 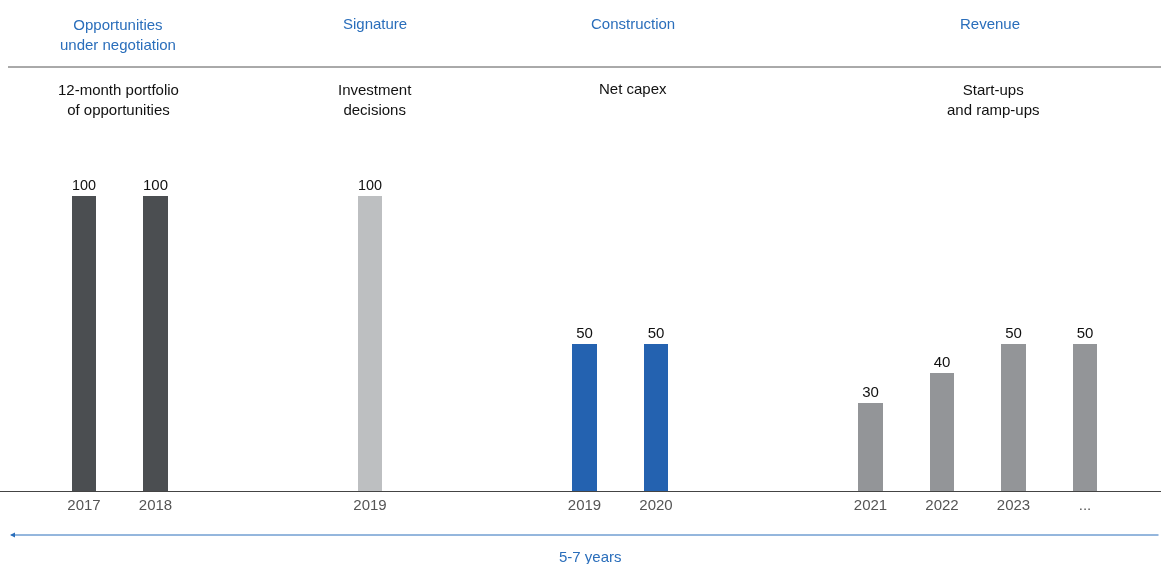 What do you see at coordinates (118, 99) in the screenshot?
I see `text: 12-month portfolio of opportunities` at bounding box center [118, 99].